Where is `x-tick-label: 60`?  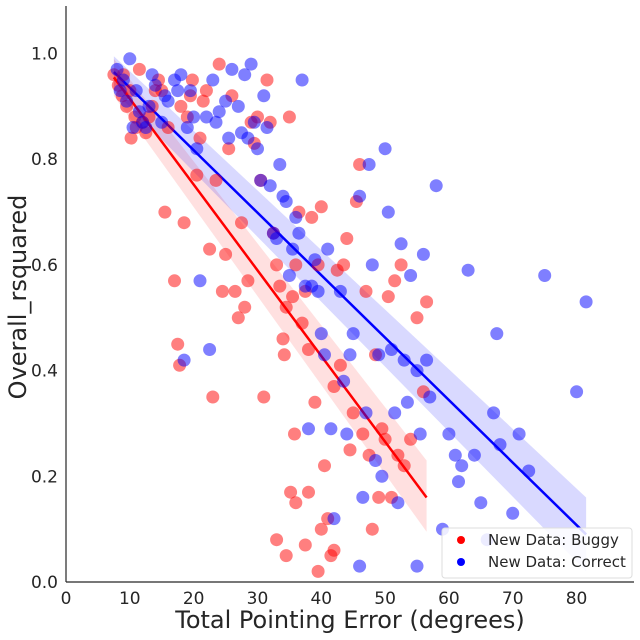 x-tick-label: 60 is located at coordinates (449, 599).